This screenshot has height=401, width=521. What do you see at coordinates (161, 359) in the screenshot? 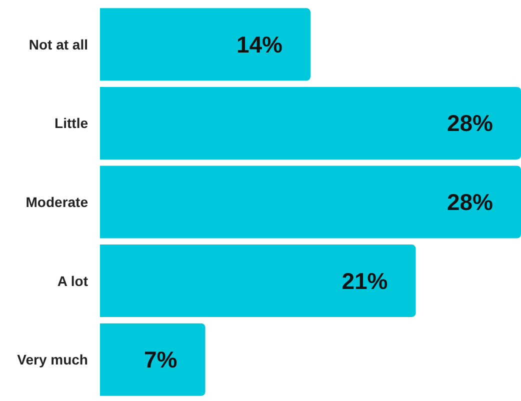
I see `data-label: 7%` at bounding box center [161, 359].